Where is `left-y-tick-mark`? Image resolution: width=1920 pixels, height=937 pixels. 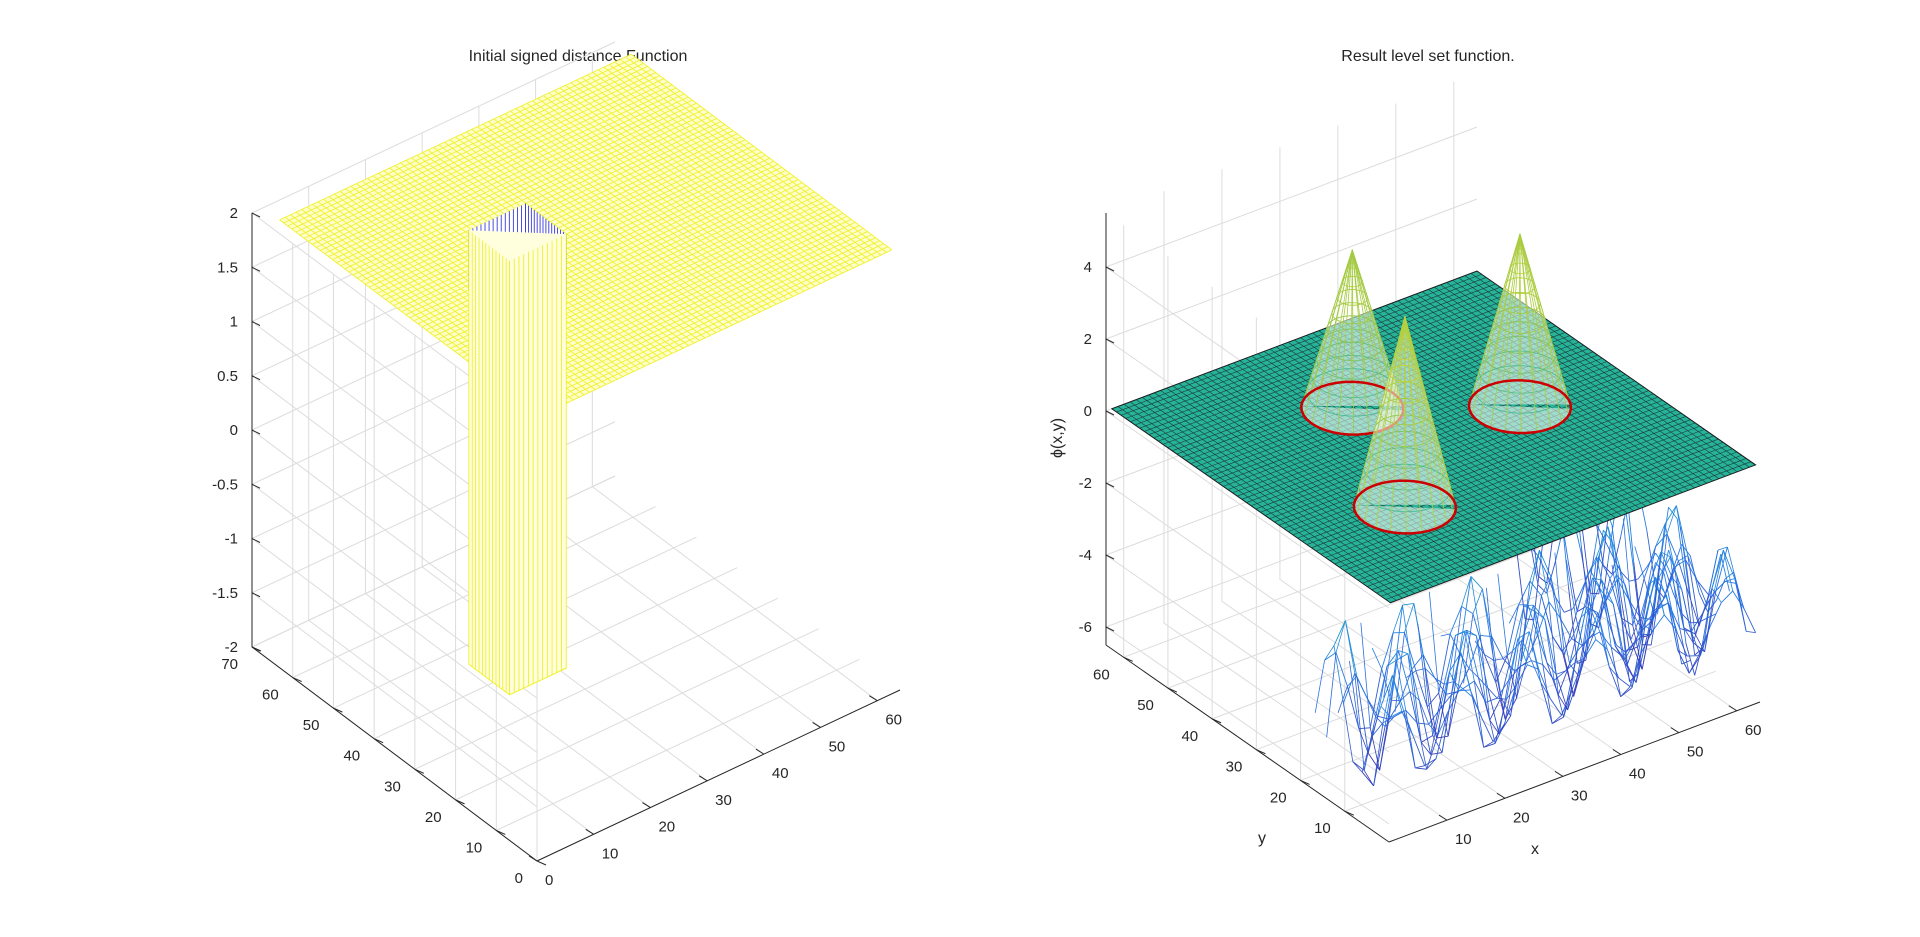 left-y-tick-mark is located at coordinates (460, 802).